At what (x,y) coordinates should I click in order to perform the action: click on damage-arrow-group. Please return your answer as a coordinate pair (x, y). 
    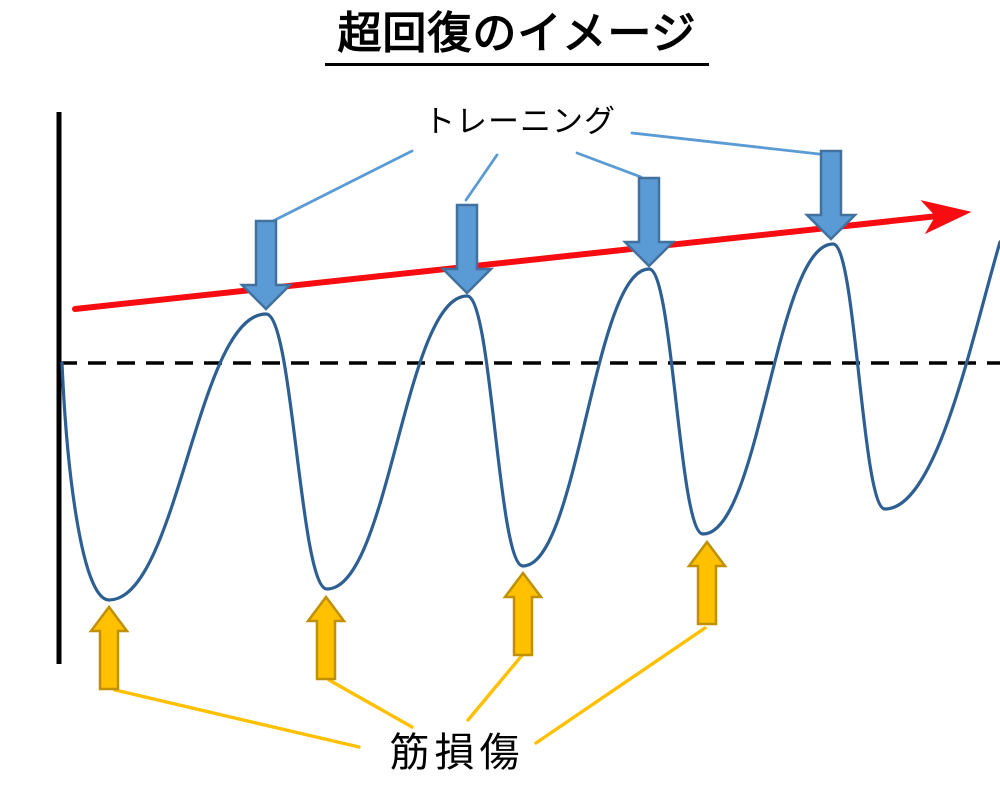
    Looking at the image, I should click on (408, 615).